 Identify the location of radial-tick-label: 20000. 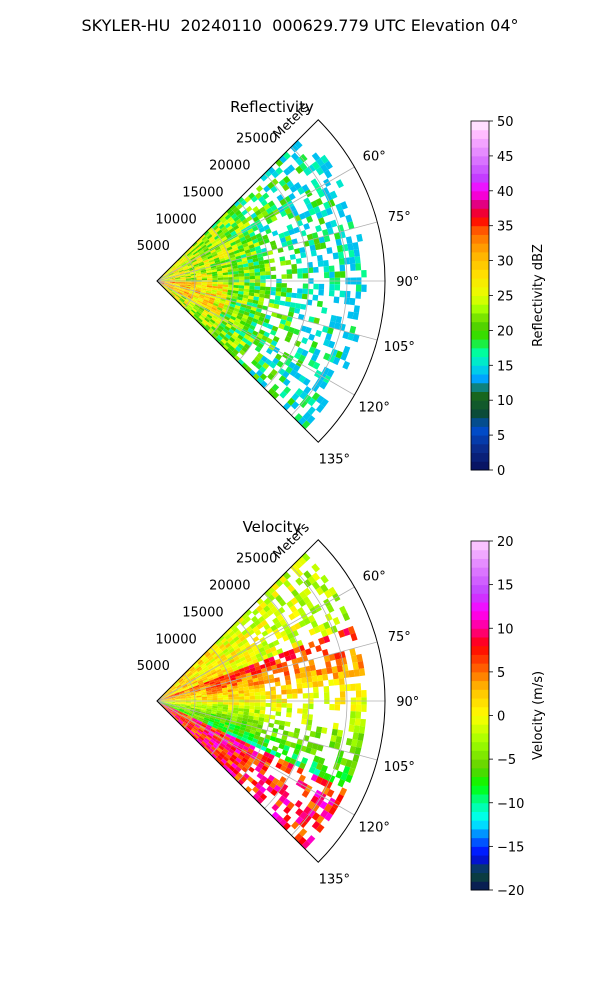
(229, 166).